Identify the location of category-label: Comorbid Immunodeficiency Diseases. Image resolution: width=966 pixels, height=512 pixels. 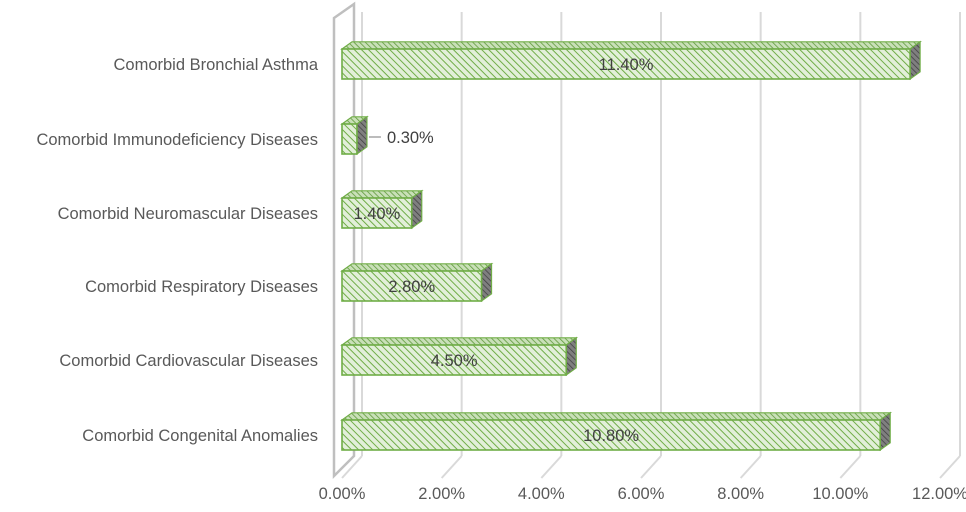
(177, 140).